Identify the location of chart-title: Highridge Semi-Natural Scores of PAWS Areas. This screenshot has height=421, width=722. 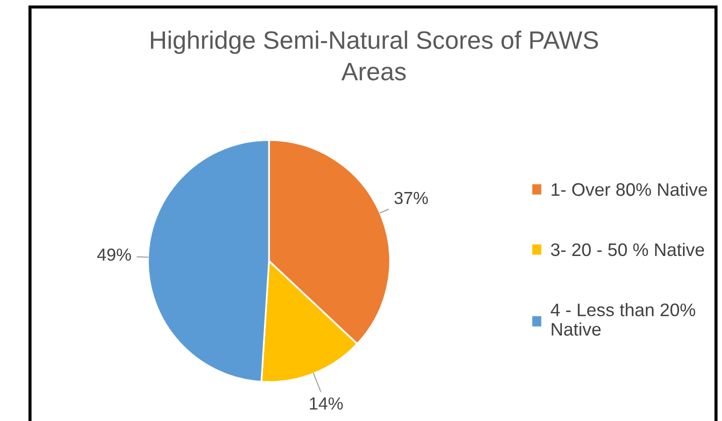
(374, 55).